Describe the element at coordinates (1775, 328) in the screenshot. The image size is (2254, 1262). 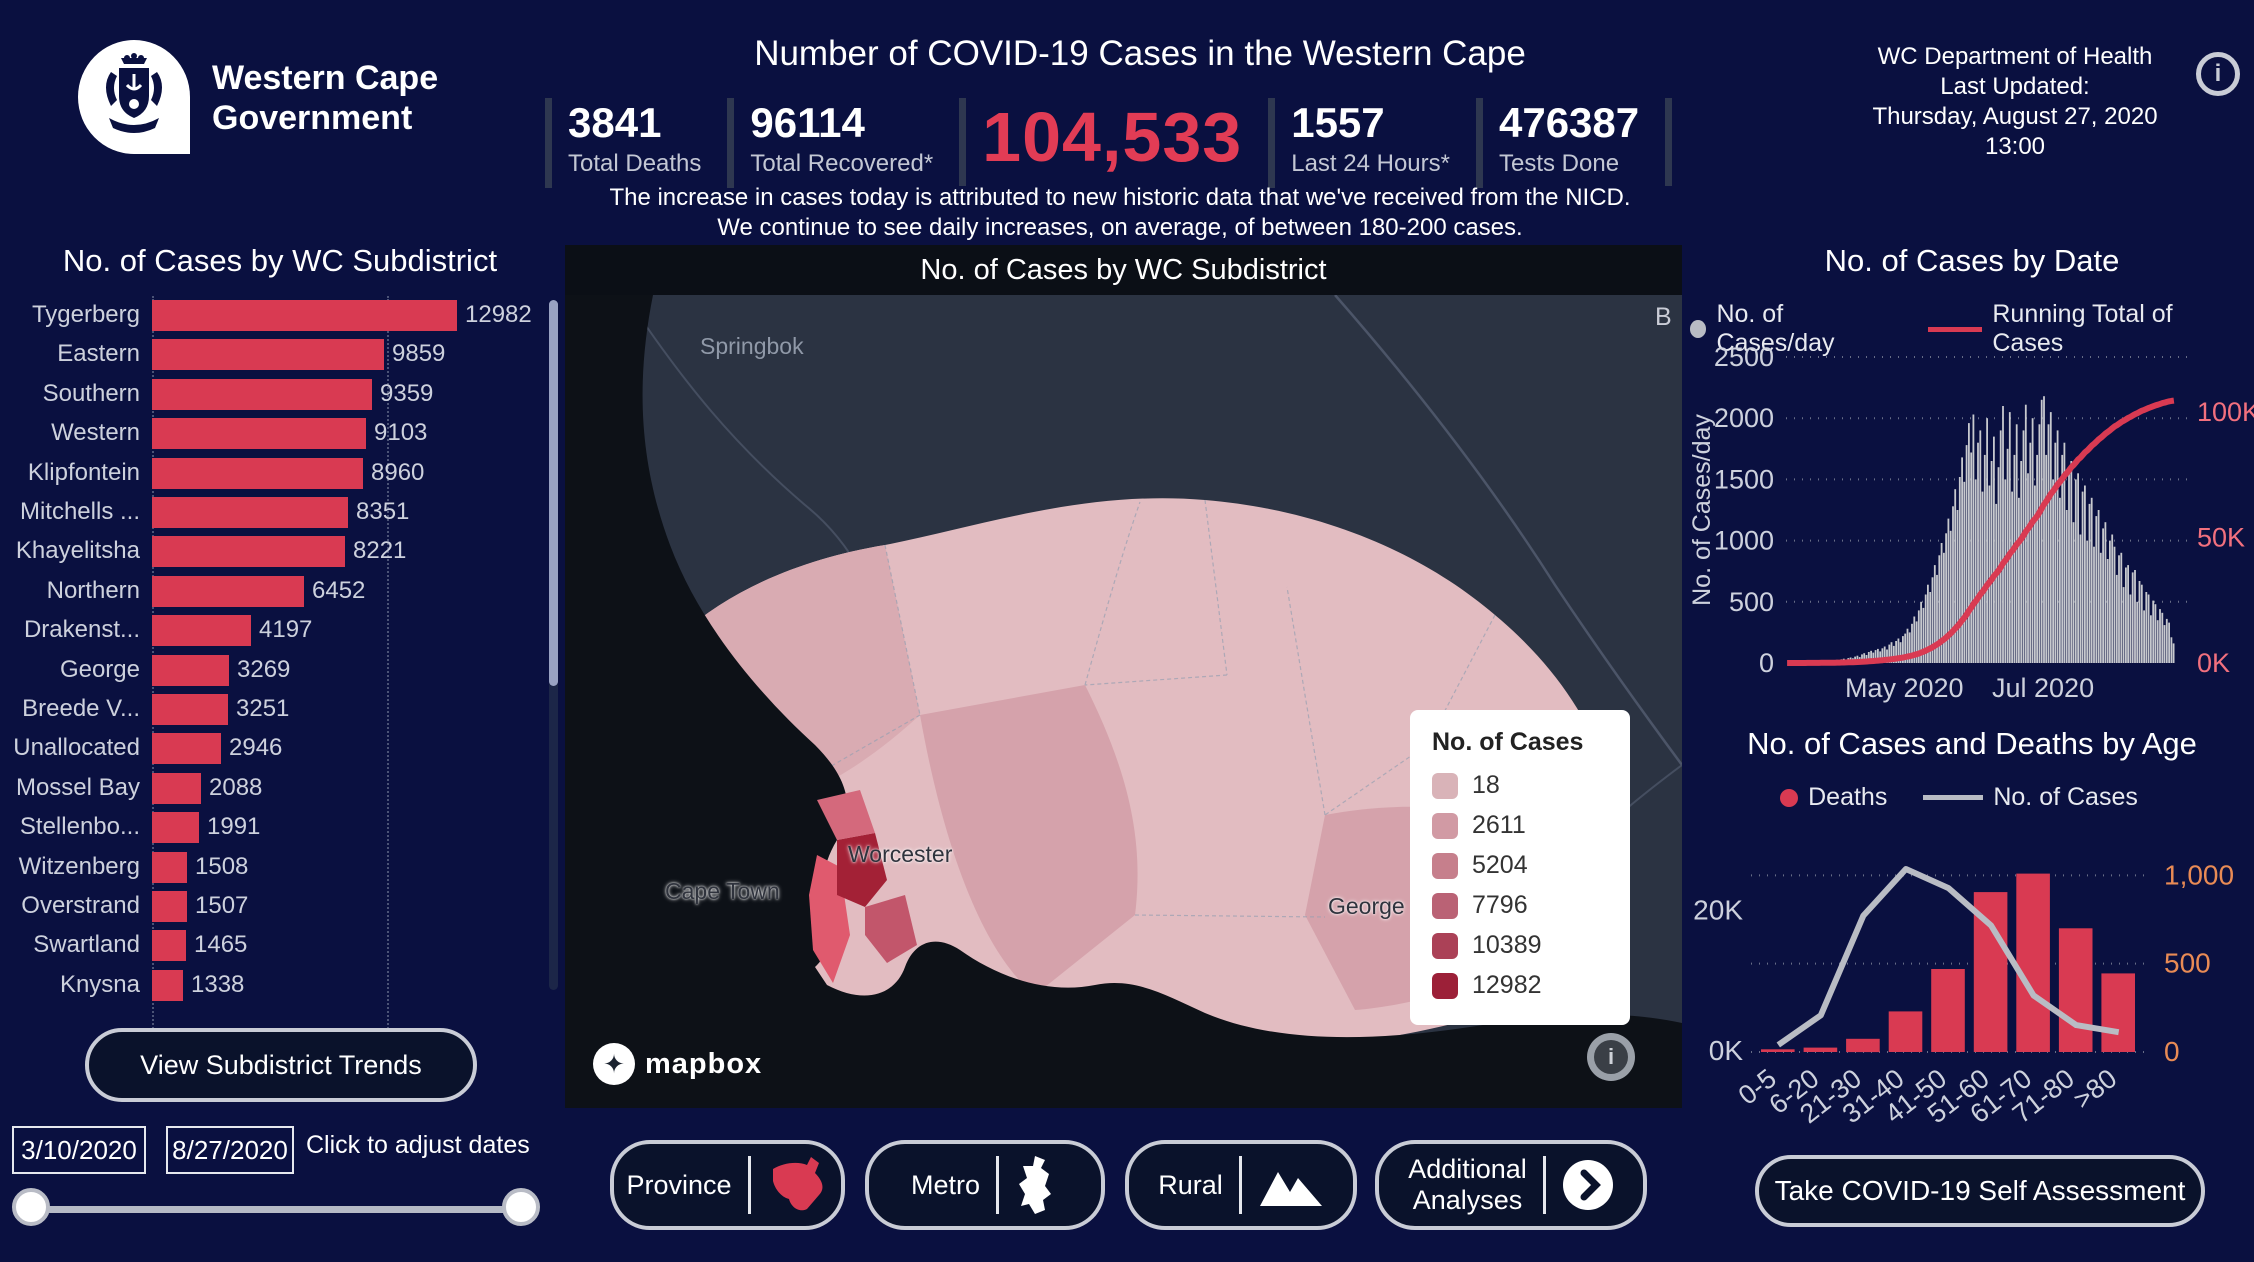
I see `legend-label: No. of Cases/day` at that location.